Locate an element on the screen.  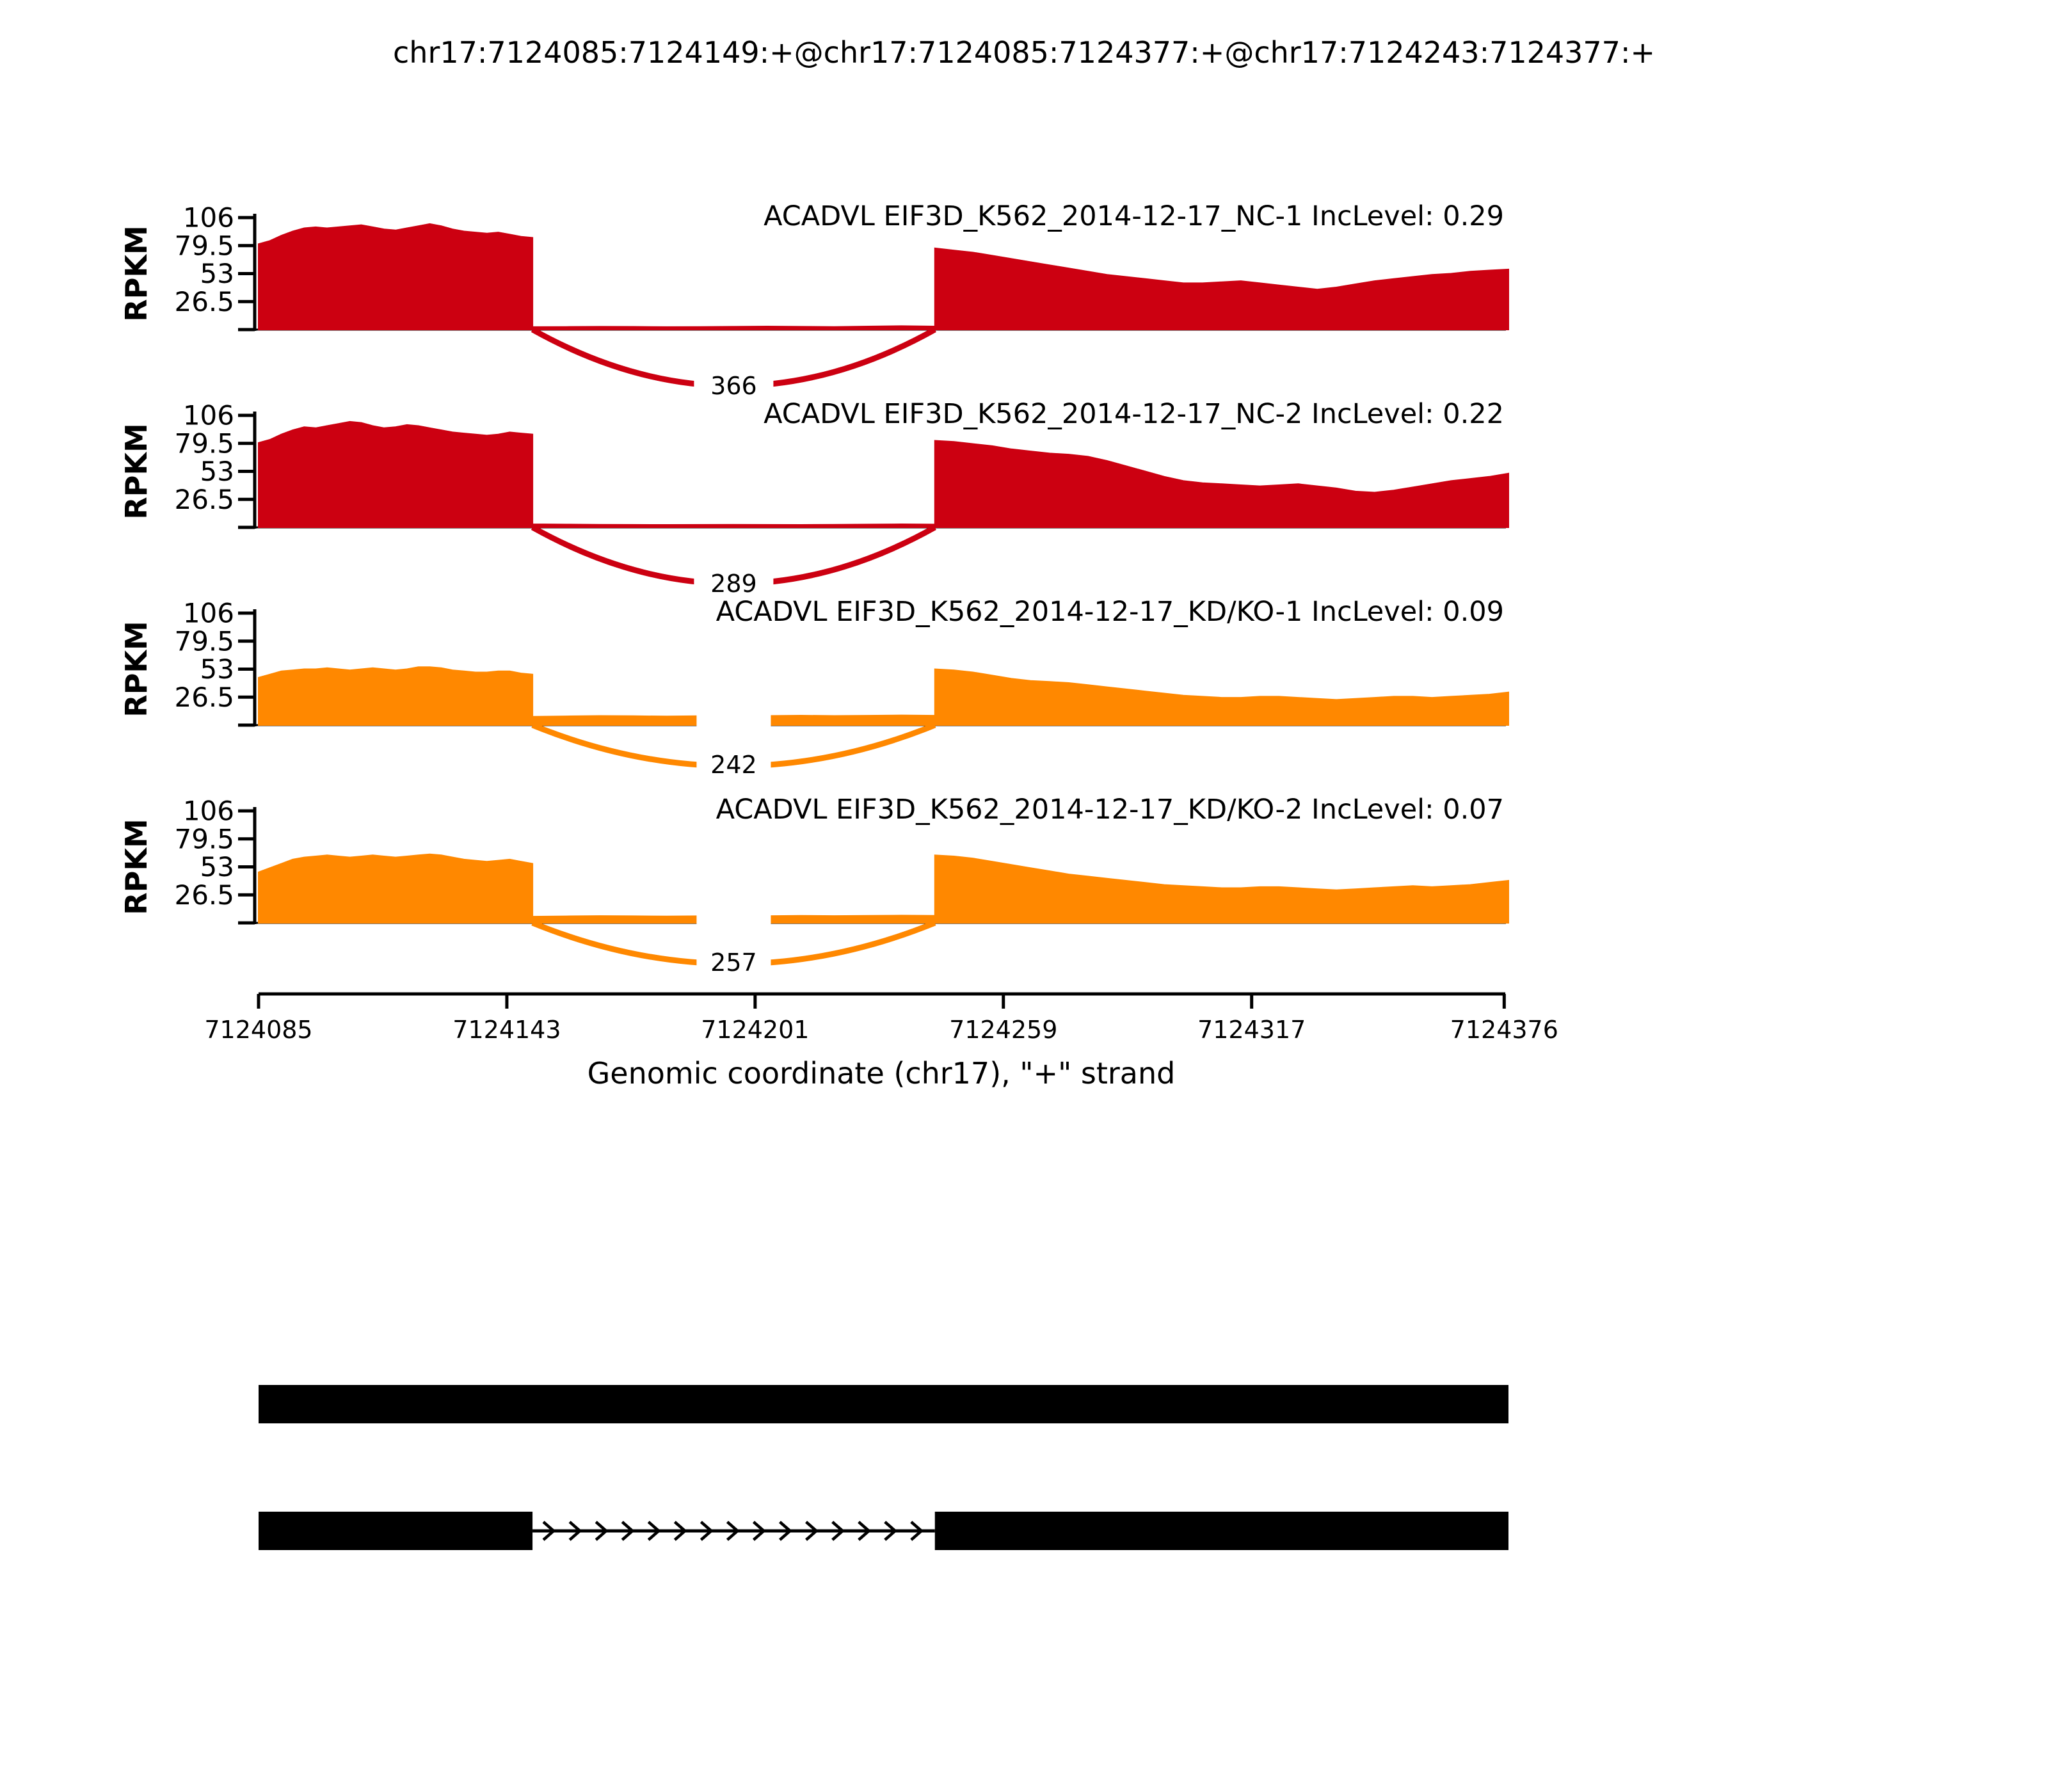
junction-count: 257 is located at coordinates (733, 962).